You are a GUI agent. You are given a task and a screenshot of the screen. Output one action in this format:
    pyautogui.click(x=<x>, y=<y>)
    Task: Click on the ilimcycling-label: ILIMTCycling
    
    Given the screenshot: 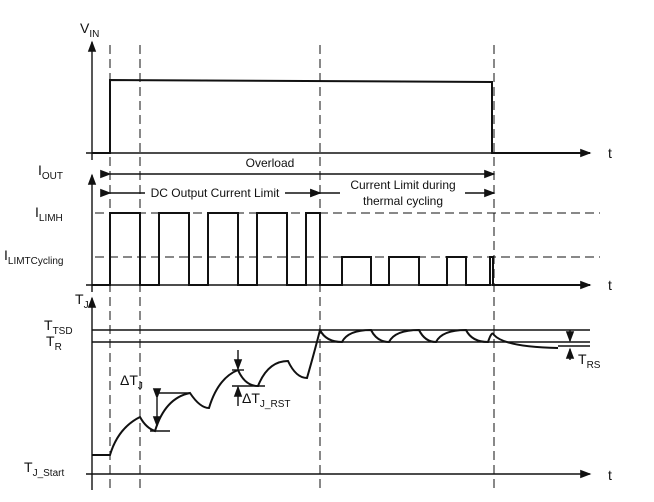 What is the action you would take?
    pyautogui.click(x=33, y=257)
    